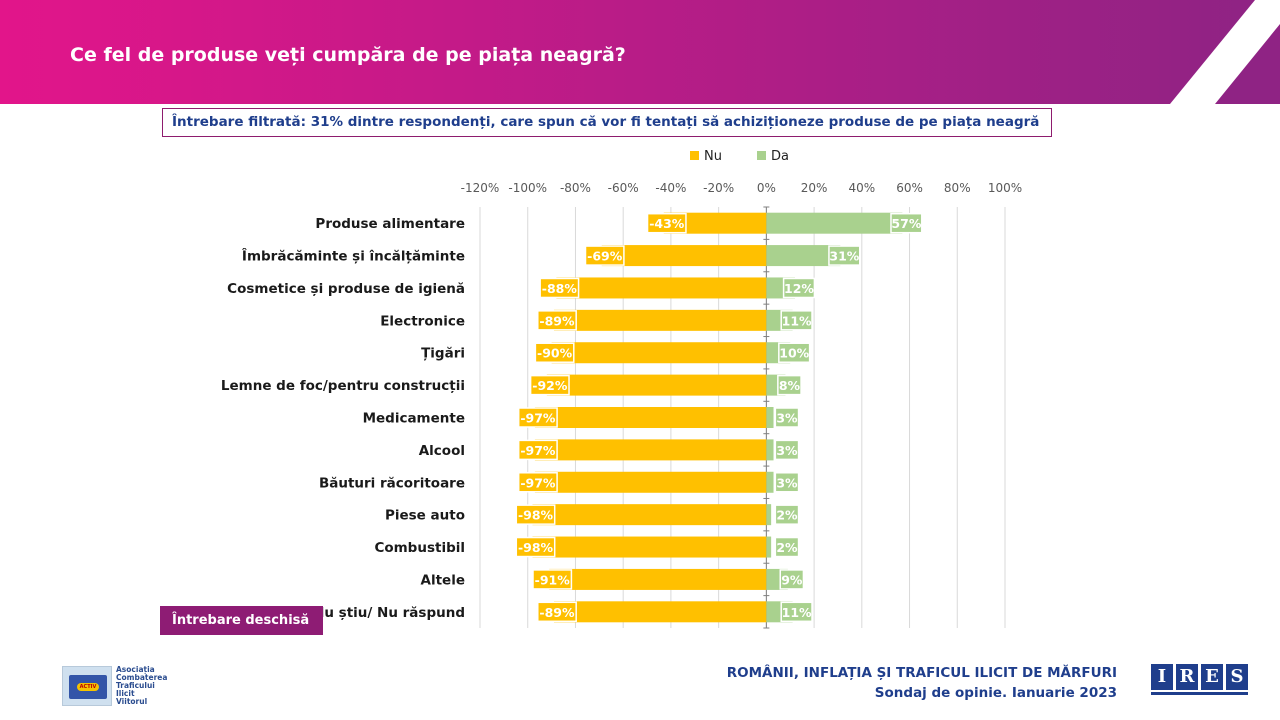  Describe the element at coordinates (414, 419) in the screenshot. I see `category-label: Medicamente` at that location.